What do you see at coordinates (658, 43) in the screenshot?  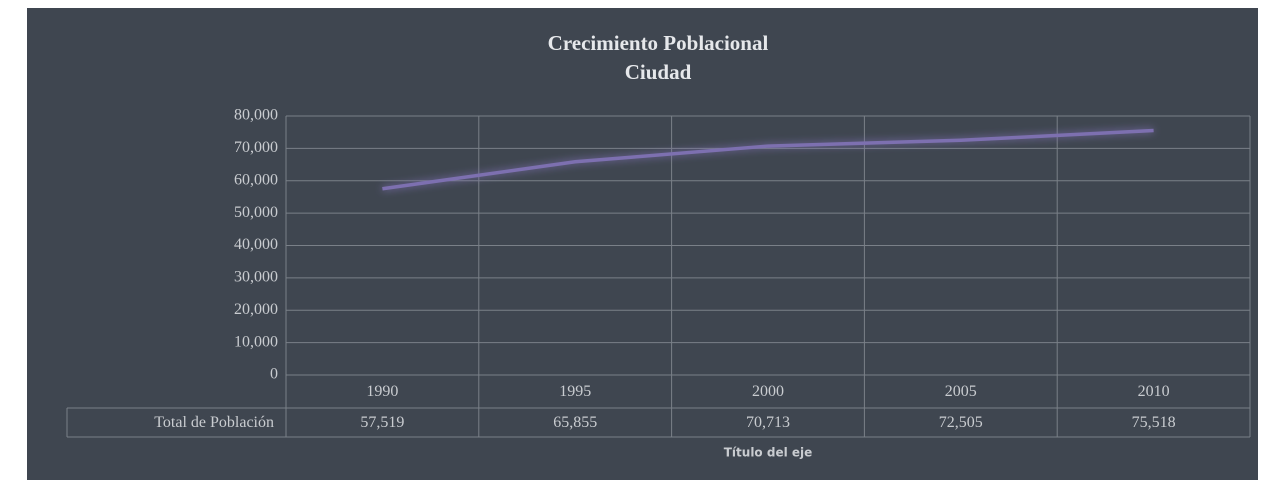 I see `chart-title: Crecimiento Poblacional` at bounding box center [658, 43].